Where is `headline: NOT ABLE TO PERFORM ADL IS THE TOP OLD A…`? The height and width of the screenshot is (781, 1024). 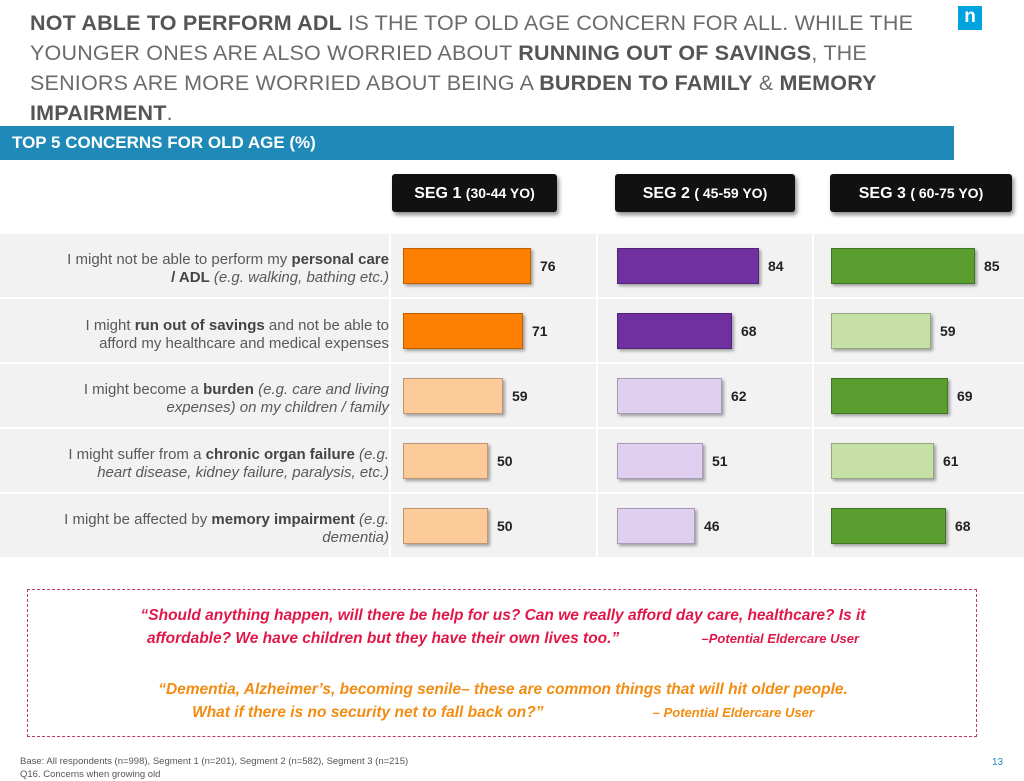
headline: NOT ABLE TO PERFORM ADL IS THE TOP OLD A… is located at coordinates (495, 68).